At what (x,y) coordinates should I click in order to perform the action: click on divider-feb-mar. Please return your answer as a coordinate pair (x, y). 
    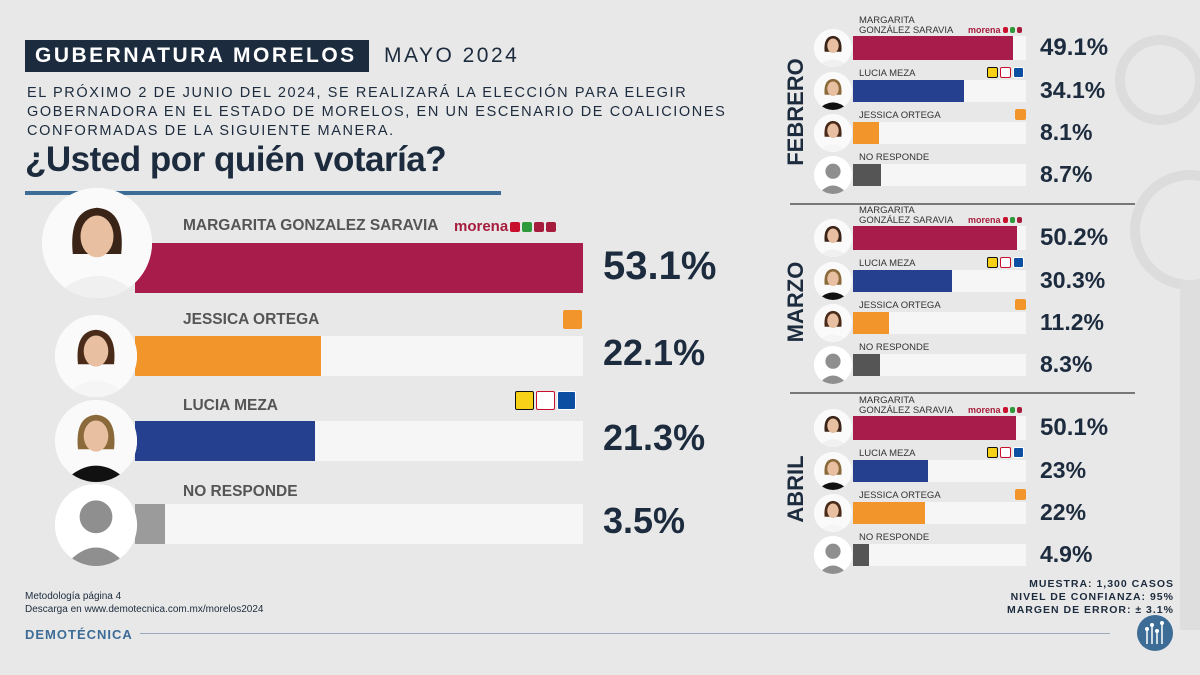
    Looking at the image, I should click on (962, 204).